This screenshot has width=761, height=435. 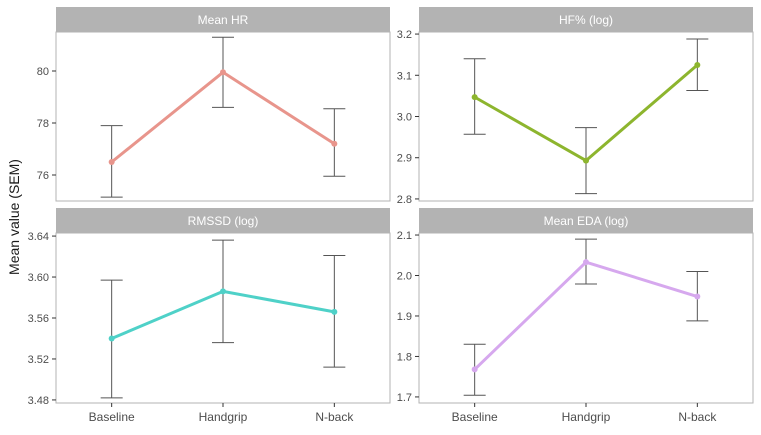 What do you see at coordinates (38, 319) in the screenshot?
I see `y-tick-label: 3.56` at bounding box center [38, 319].